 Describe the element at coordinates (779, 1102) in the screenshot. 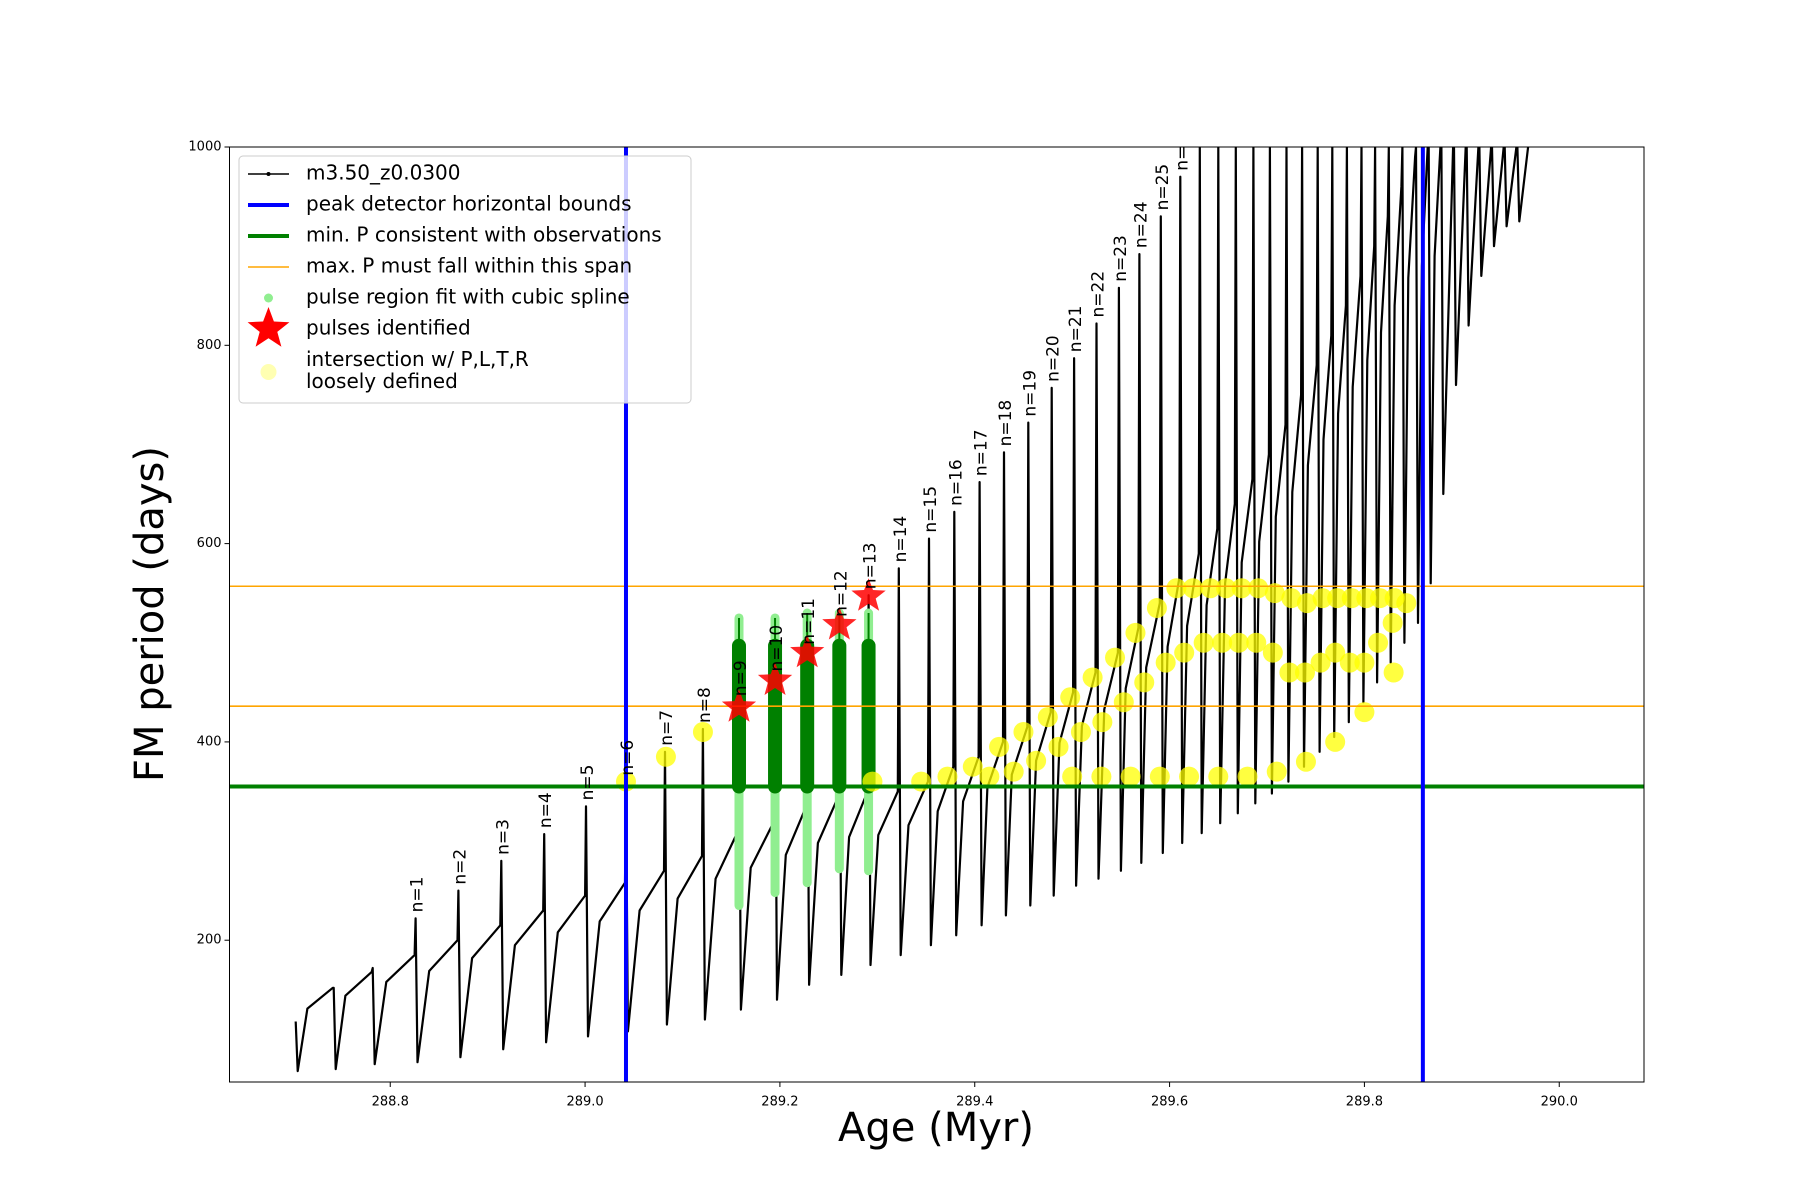

I see `x-tick-label: 289.2` at that location.